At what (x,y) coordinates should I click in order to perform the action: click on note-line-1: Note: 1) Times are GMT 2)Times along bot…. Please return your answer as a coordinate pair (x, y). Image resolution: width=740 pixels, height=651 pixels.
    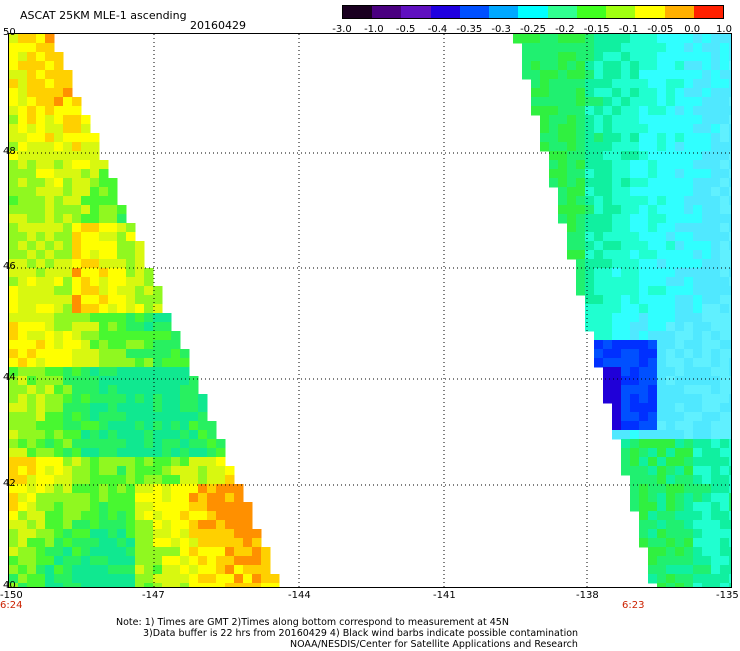
    Looking at the image, I should click on (312, 622).